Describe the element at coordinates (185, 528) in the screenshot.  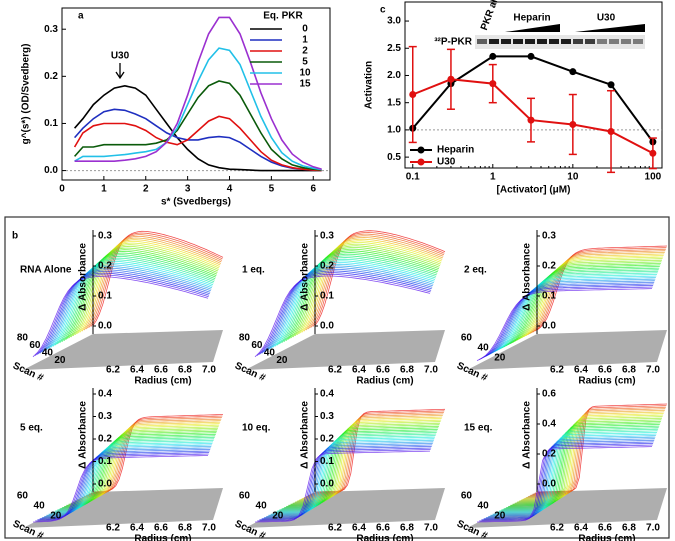
I see `x-tick-label: 6.8` at that location.